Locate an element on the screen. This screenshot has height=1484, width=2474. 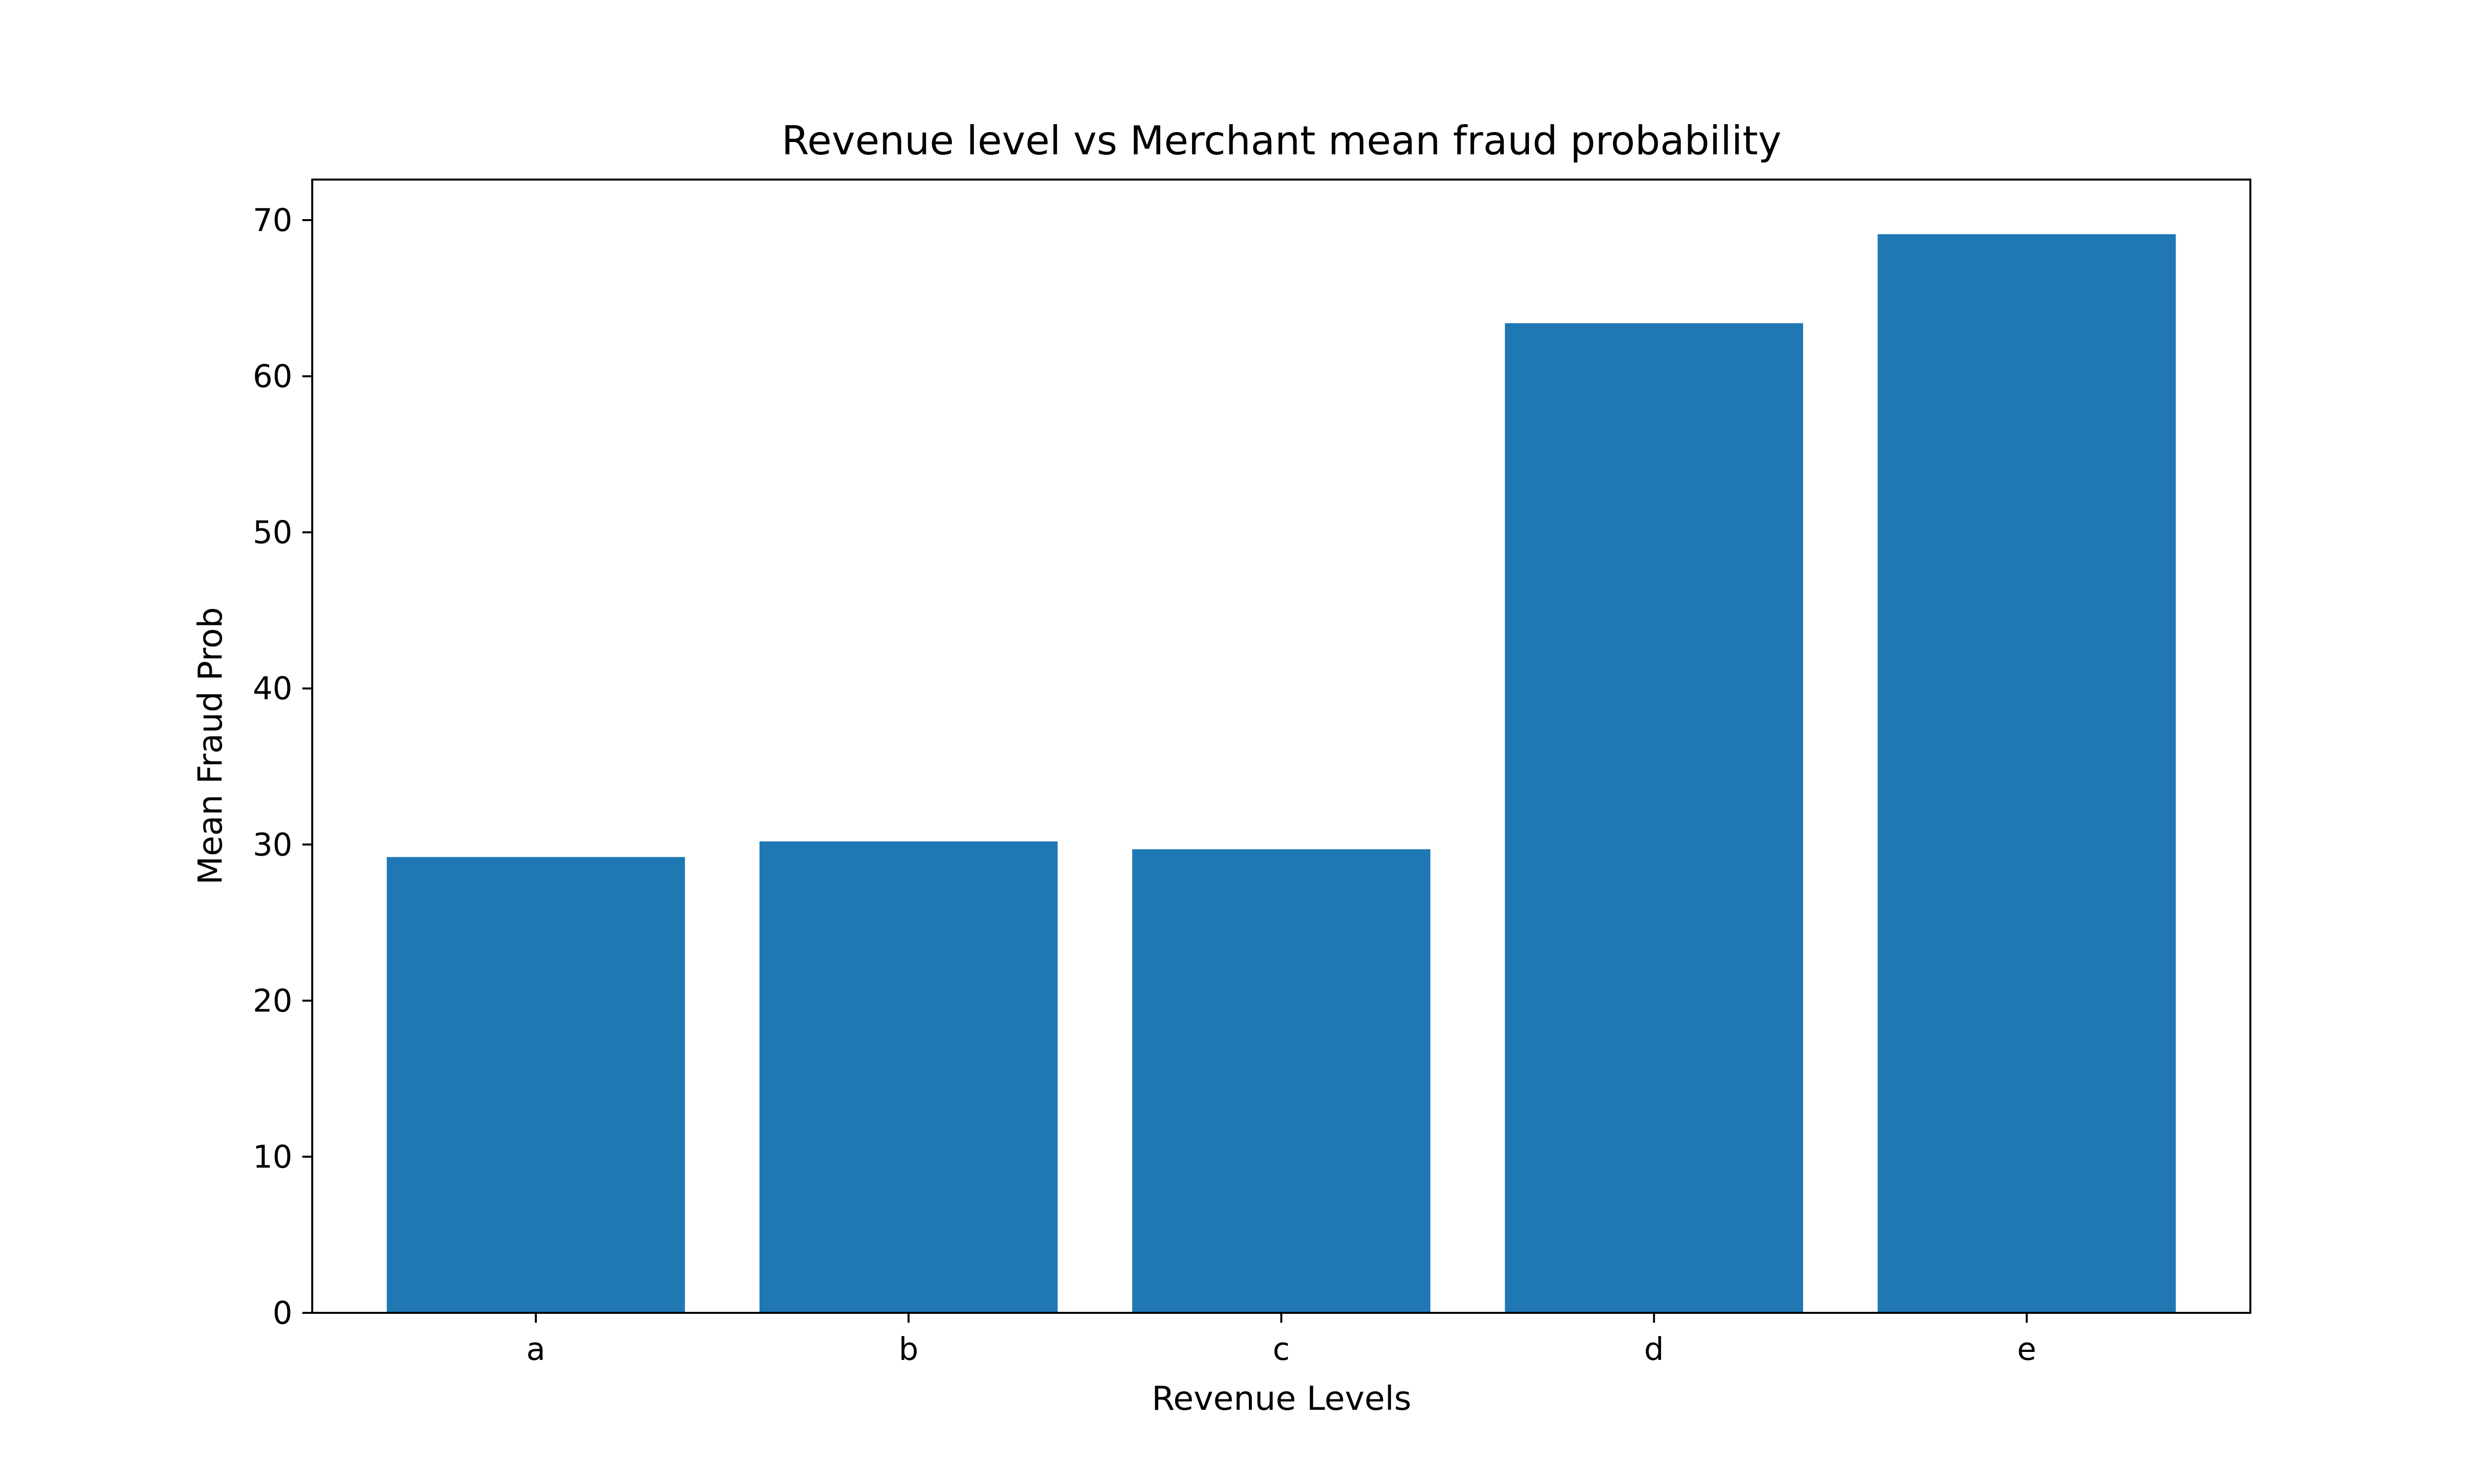
x-tick-label-e: e is located at coordinates (2027, 1349).